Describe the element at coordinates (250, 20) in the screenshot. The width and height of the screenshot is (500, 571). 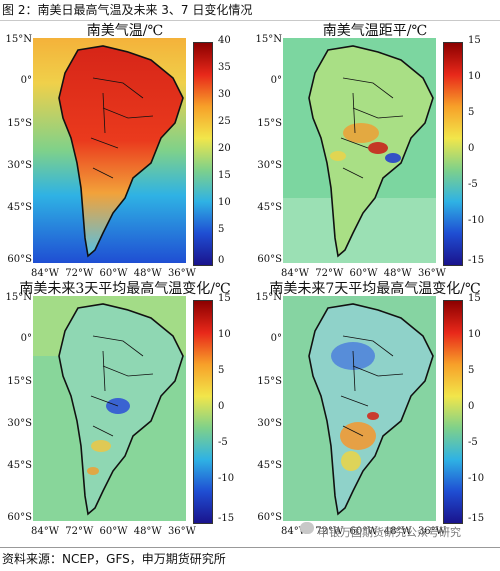
I see `caption-divider` at that location.